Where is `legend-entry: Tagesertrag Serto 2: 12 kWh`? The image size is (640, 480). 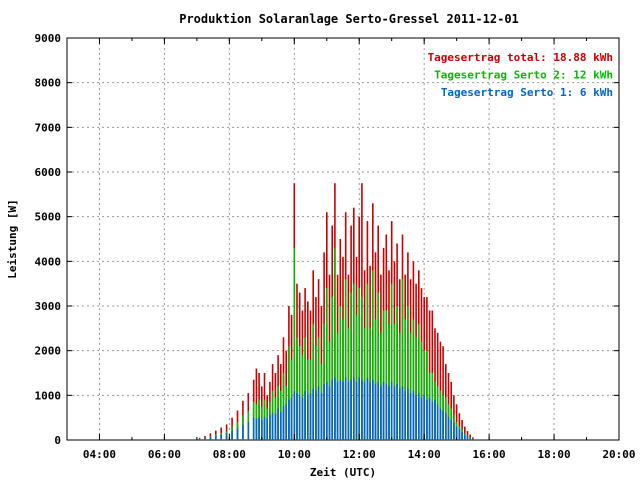
legend-entry: Tagesertrag Serto 2: 12 kWh is located at coordinates (523, 75).